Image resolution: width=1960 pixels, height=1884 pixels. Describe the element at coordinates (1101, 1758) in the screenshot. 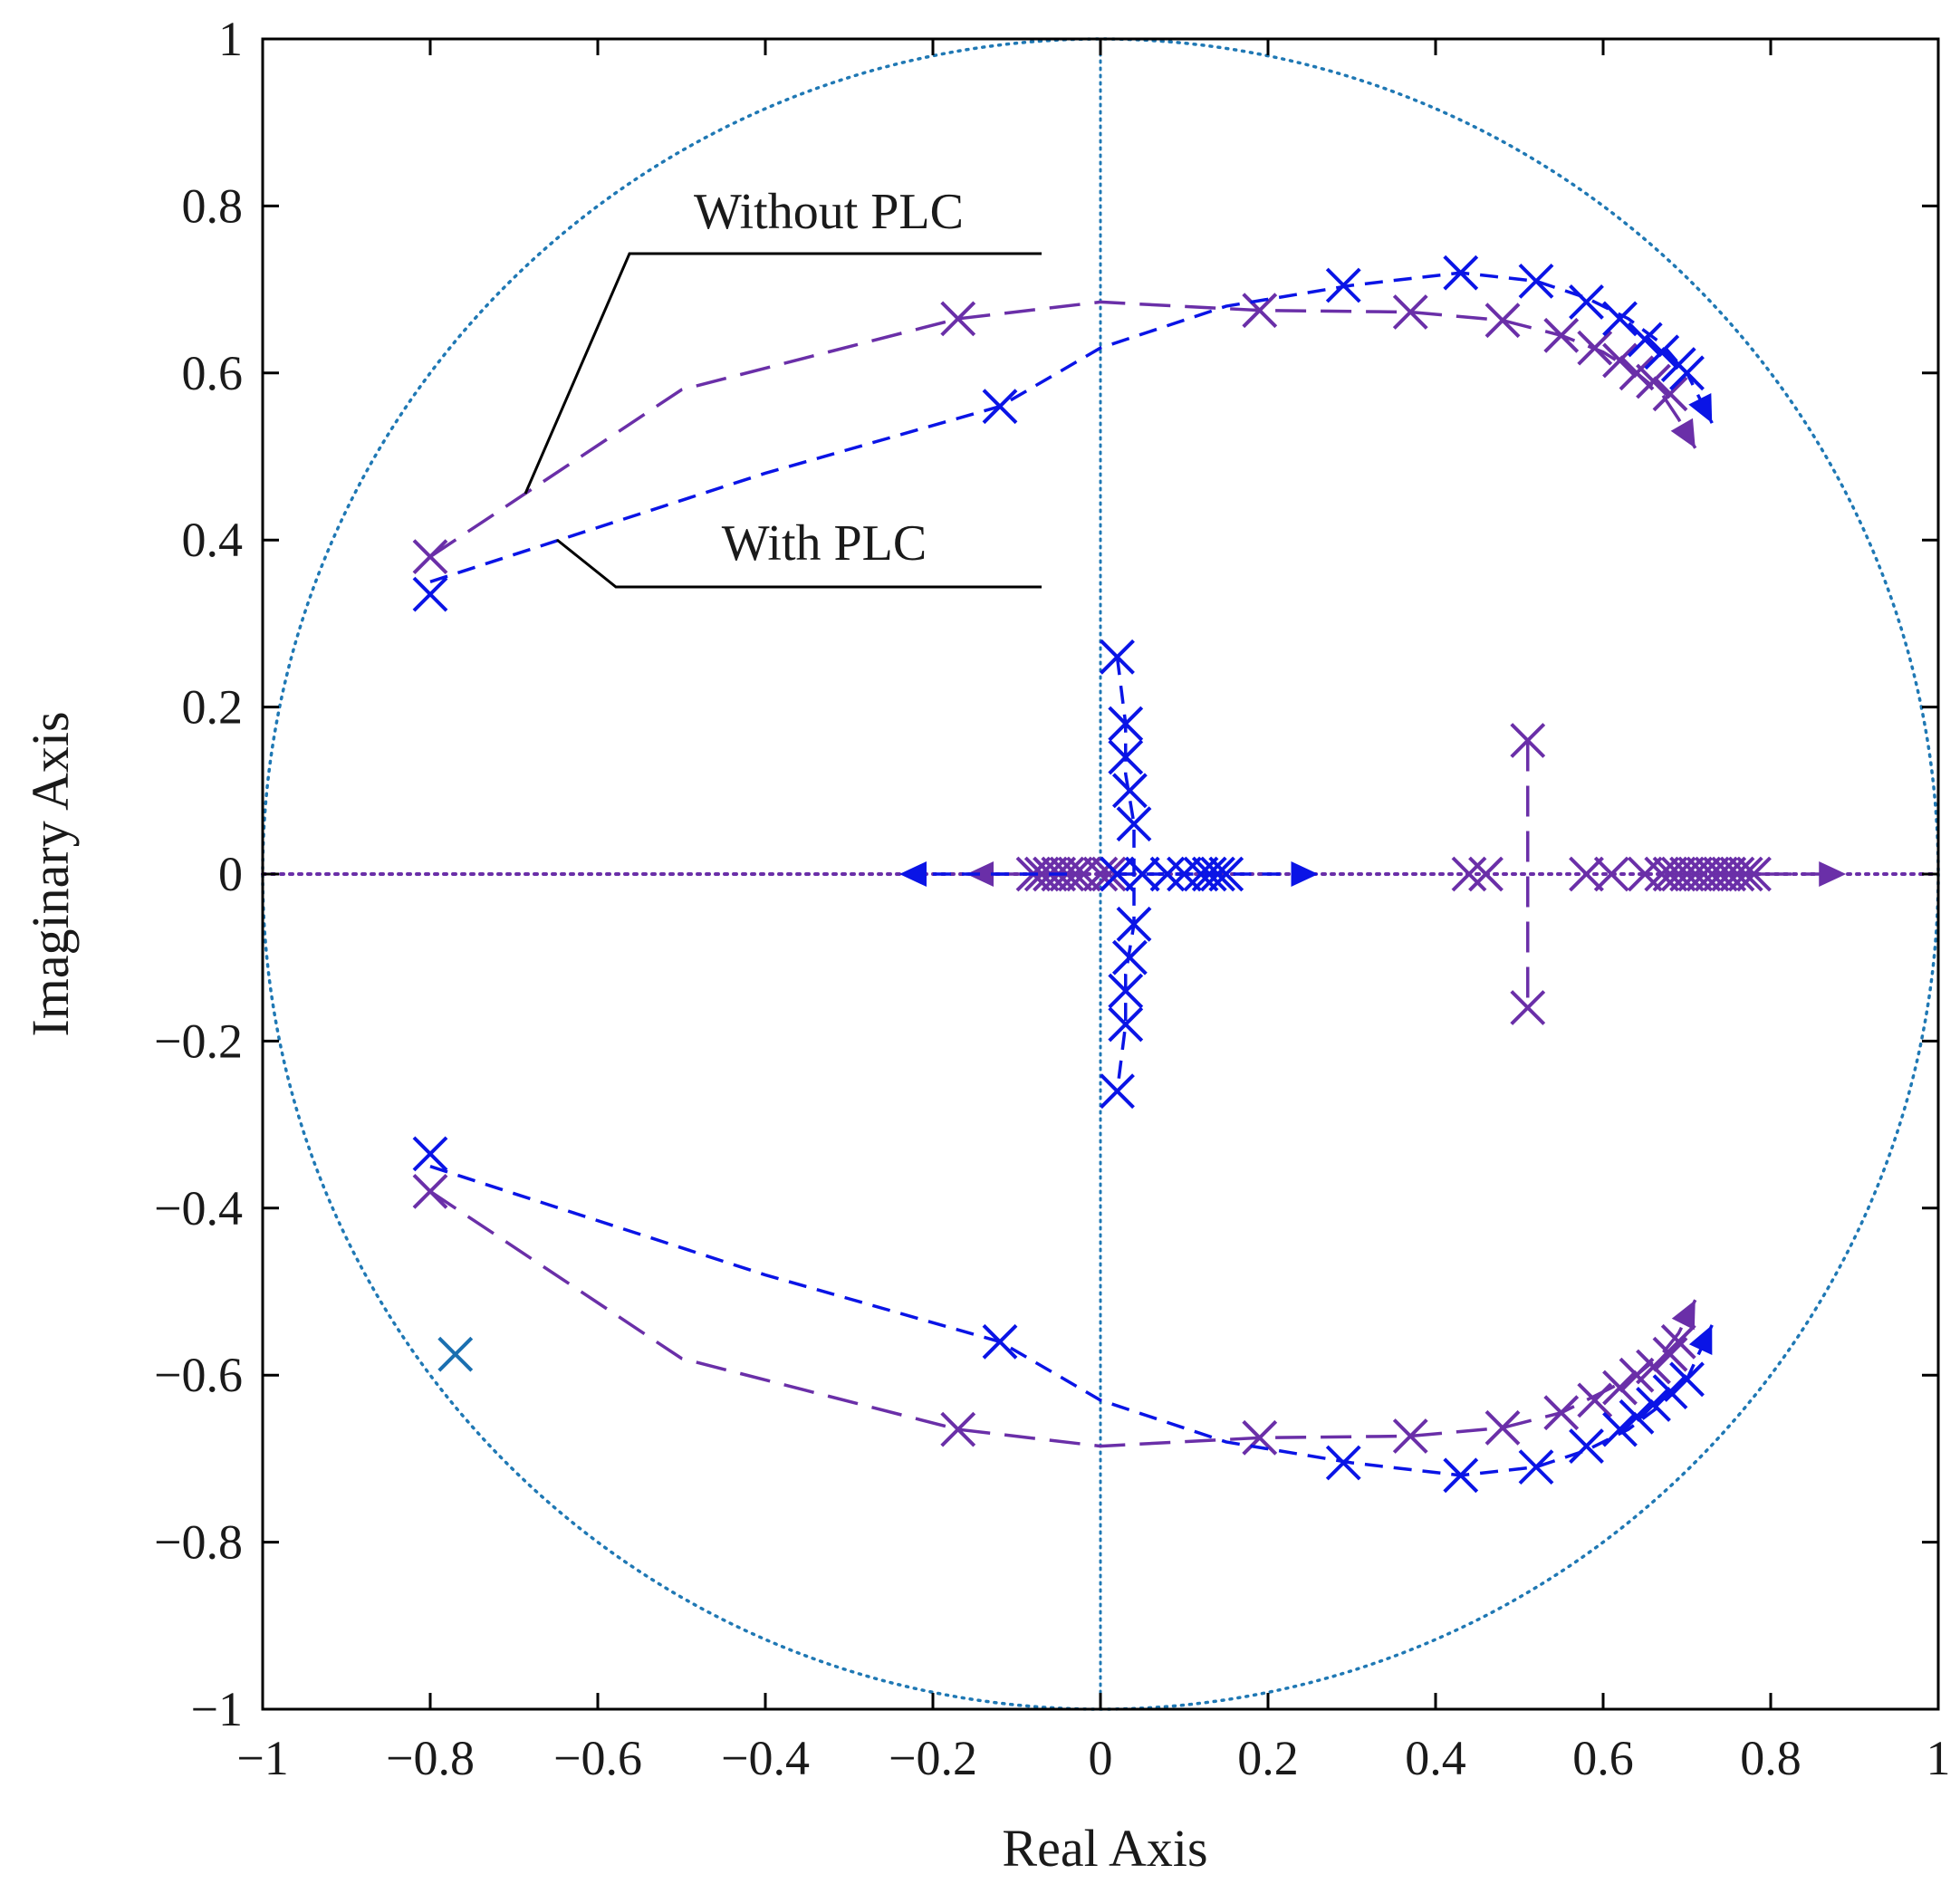

I see `x-tick-label: 0` at that location.